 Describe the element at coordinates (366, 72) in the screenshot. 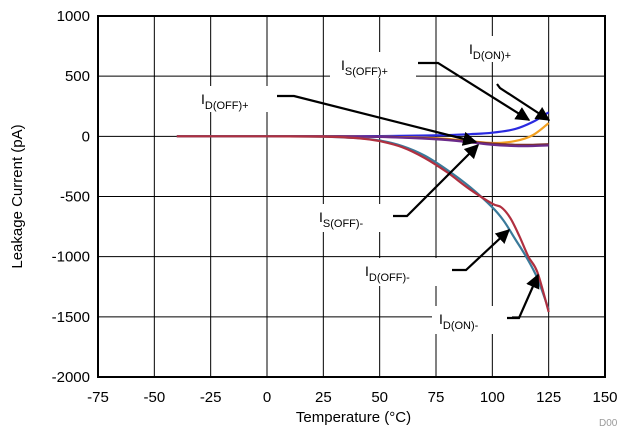

I see `annotation-subscript: S(OFF)+` at that location.